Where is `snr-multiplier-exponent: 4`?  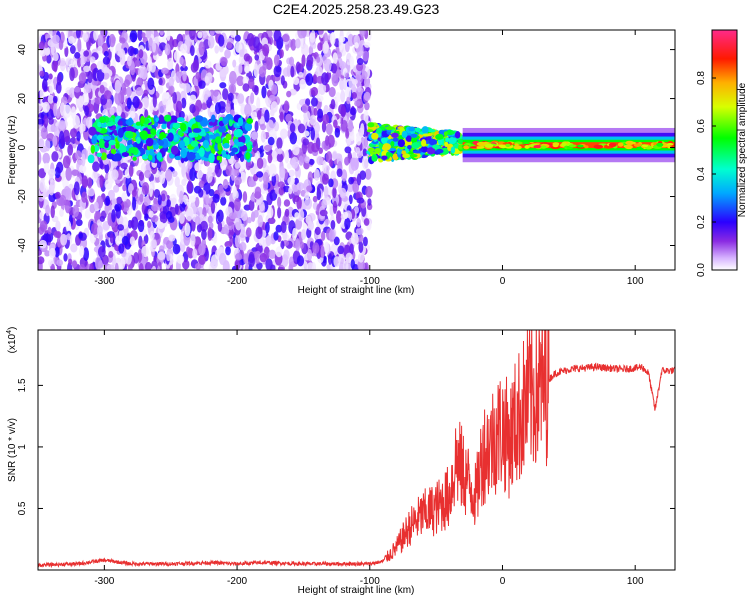
snr-multiplier-exponent: 4 is located at coordinates (9, 332).